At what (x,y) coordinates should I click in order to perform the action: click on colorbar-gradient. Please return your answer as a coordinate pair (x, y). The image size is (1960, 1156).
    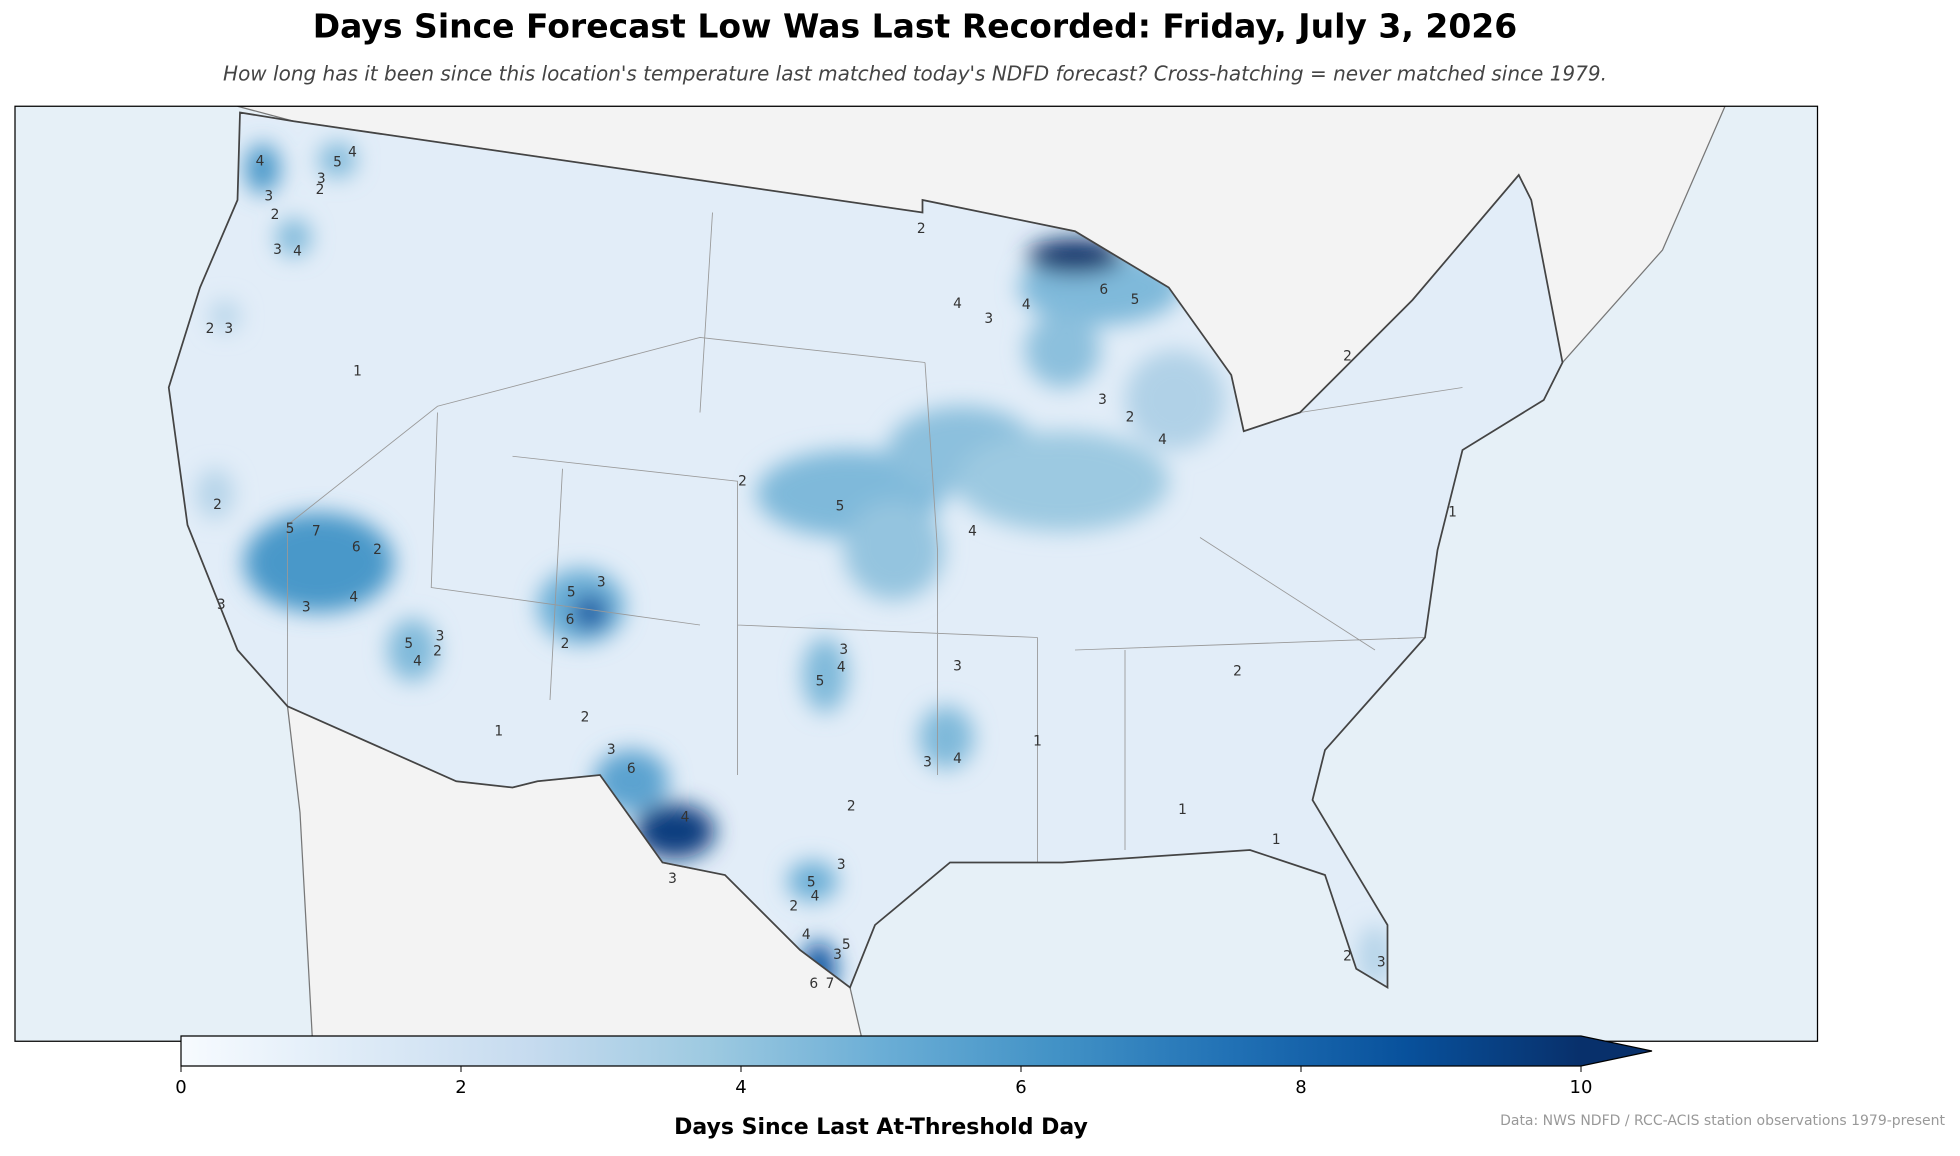
    Looking at the image, I should click on (881, 1051).